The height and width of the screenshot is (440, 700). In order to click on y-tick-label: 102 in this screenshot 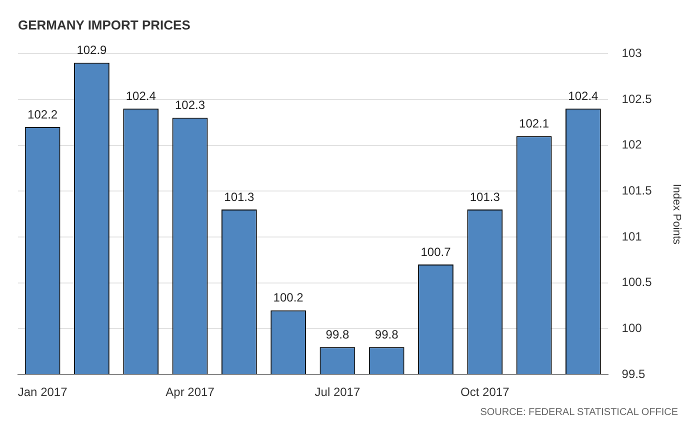, I will do `click(632, 145)`.